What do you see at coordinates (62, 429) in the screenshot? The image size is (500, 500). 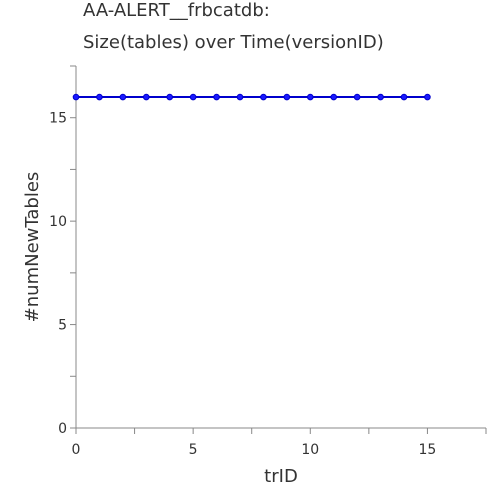 I see `y-tick-label: 0` at bounding box center [62, 429].